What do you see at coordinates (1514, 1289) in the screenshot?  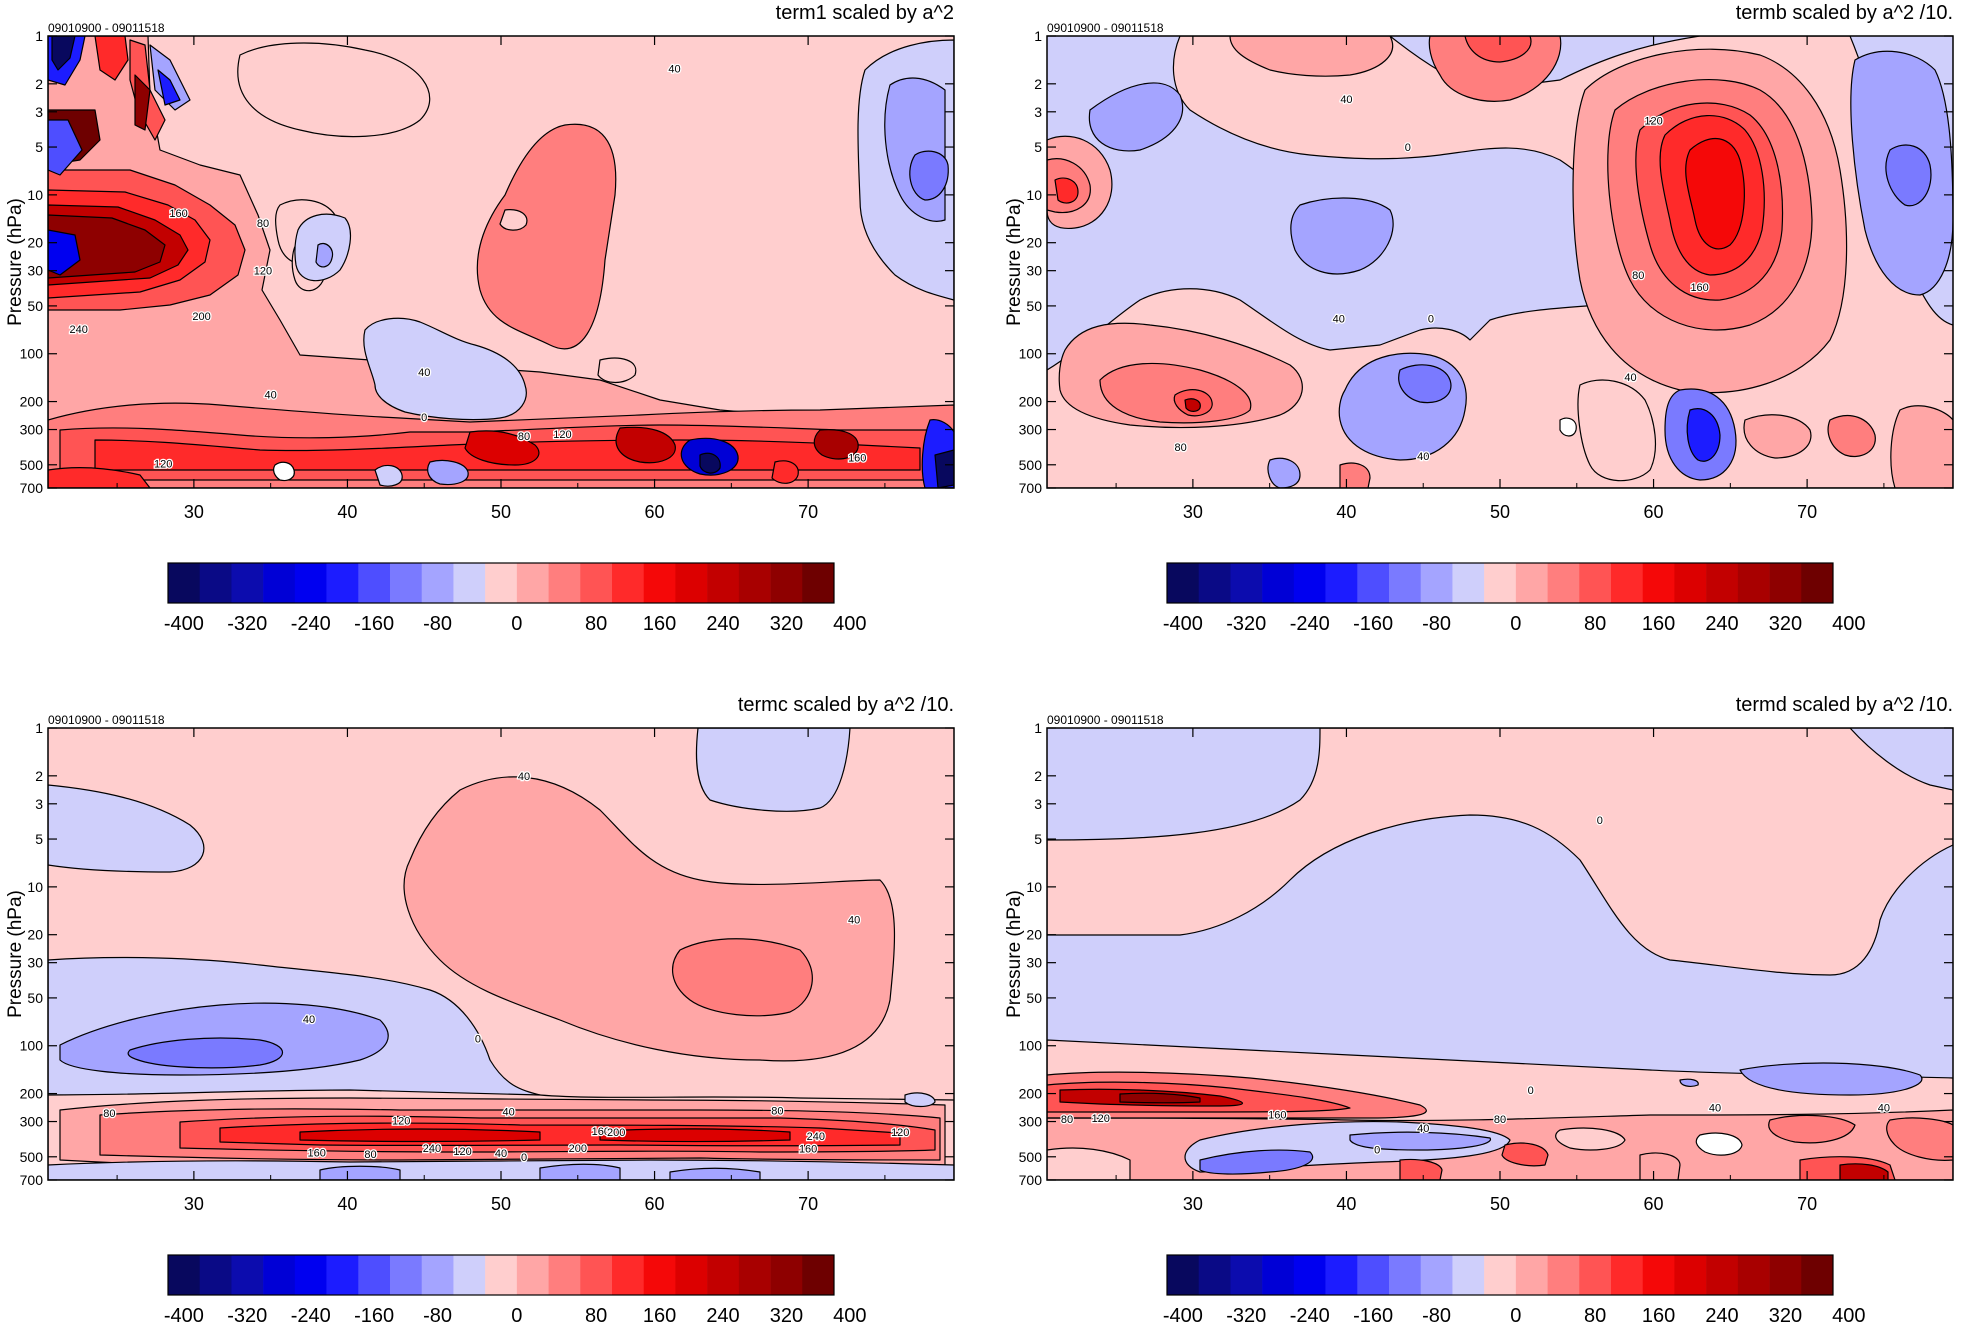 I see `colorbar-termd: -400 -320 -240 -160 -80 0 80 160 240 320 400` at bounding box center [1514, 1289].